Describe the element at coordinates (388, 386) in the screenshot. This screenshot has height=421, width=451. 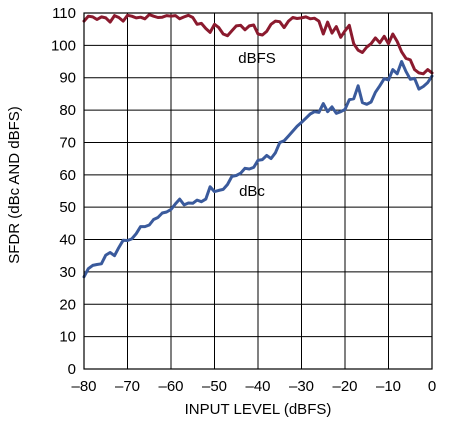
I see `x-tick-label: –10` at that location.